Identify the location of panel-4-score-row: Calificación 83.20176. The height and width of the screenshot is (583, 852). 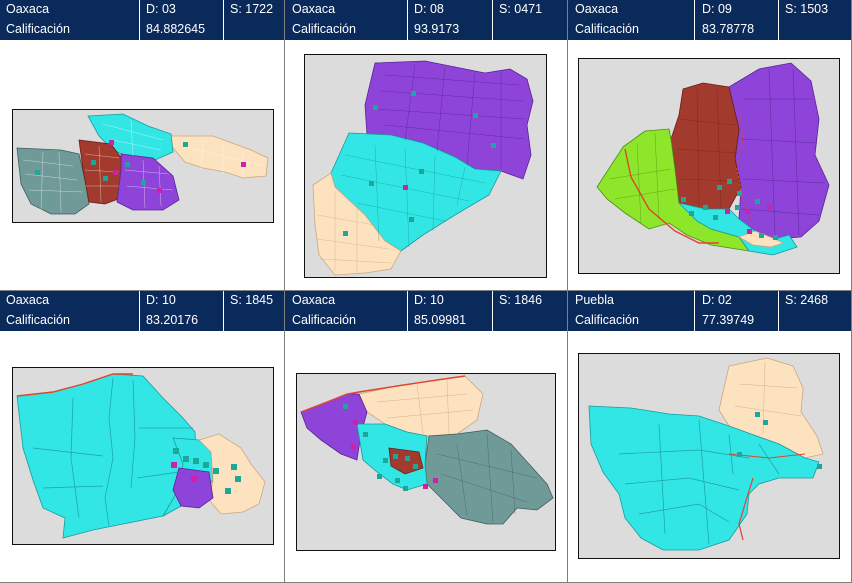
(142, 321).